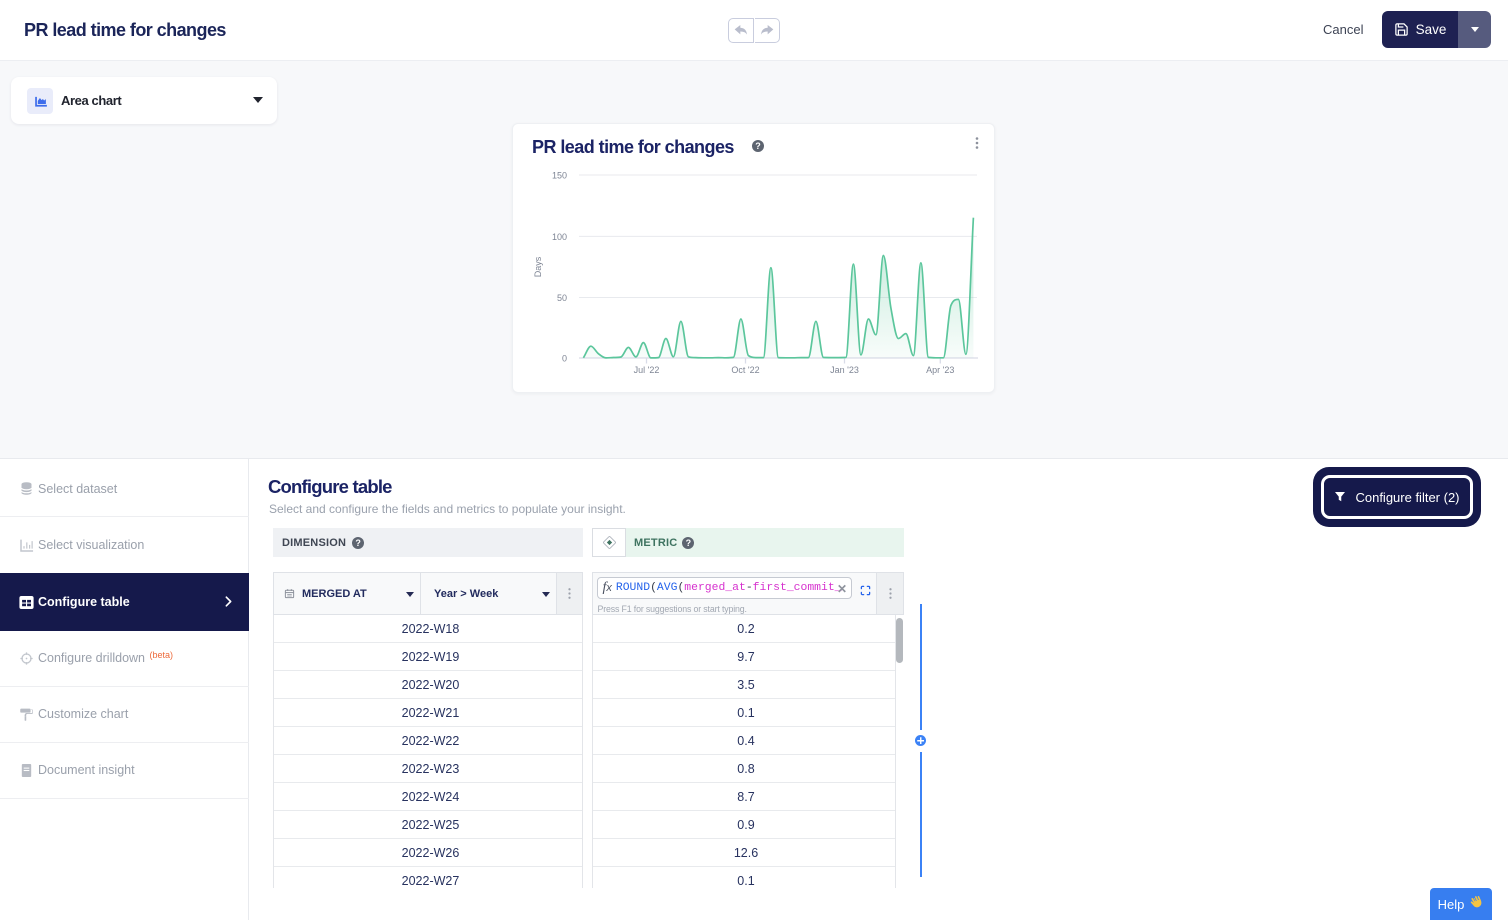 This screenshot has width=1508, height=920. What do you see at coordinates (559, 176) in the screenshot?
I see `svg-text: 150` at bounding box center [559, 176].